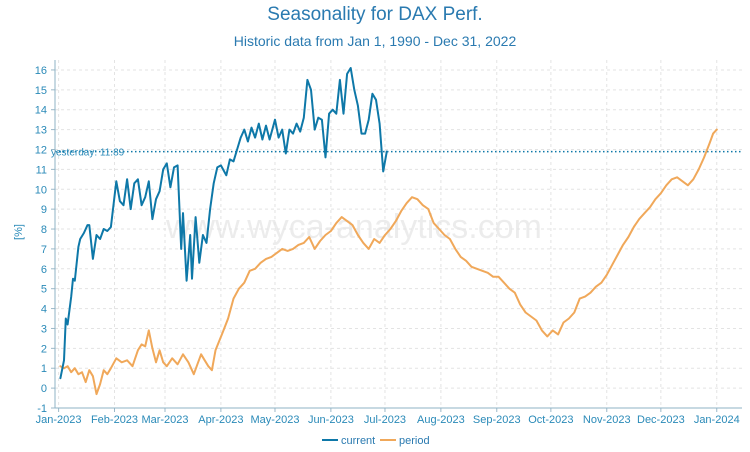  Describe the element at coordinates (59, 420) in the screenshot. I see `x-tick-label: Jan-2023` at that location.